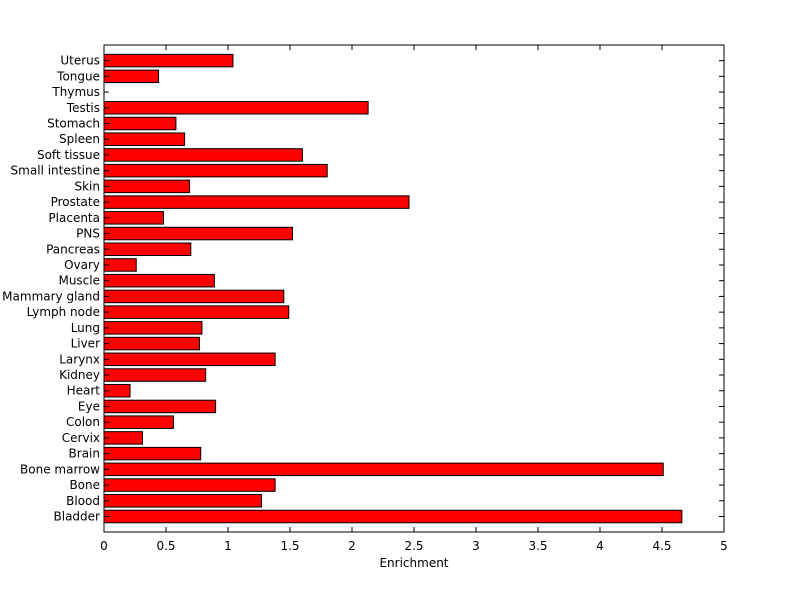 This screenshot has width=800, height=599. I want to click on y-tick-label: Placenta, so click(74, 218).